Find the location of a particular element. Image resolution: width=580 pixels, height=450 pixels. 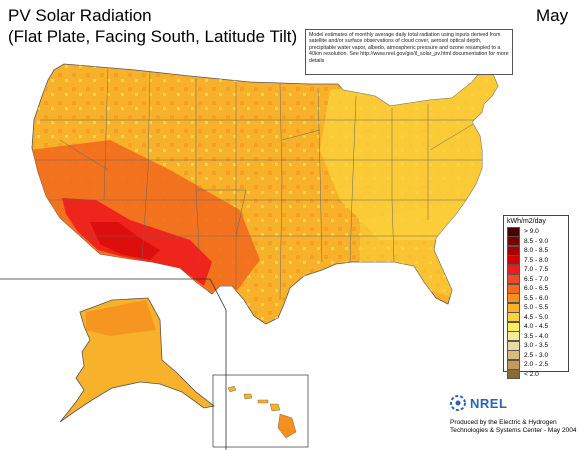

legend-label: 4.0 - 4.5 is located at coordinates (536, 327).